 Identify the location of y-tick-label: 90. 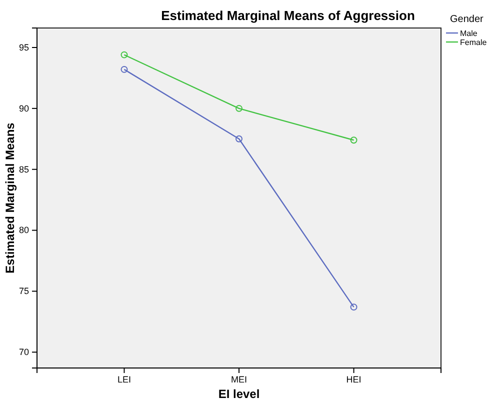
(23, 108).